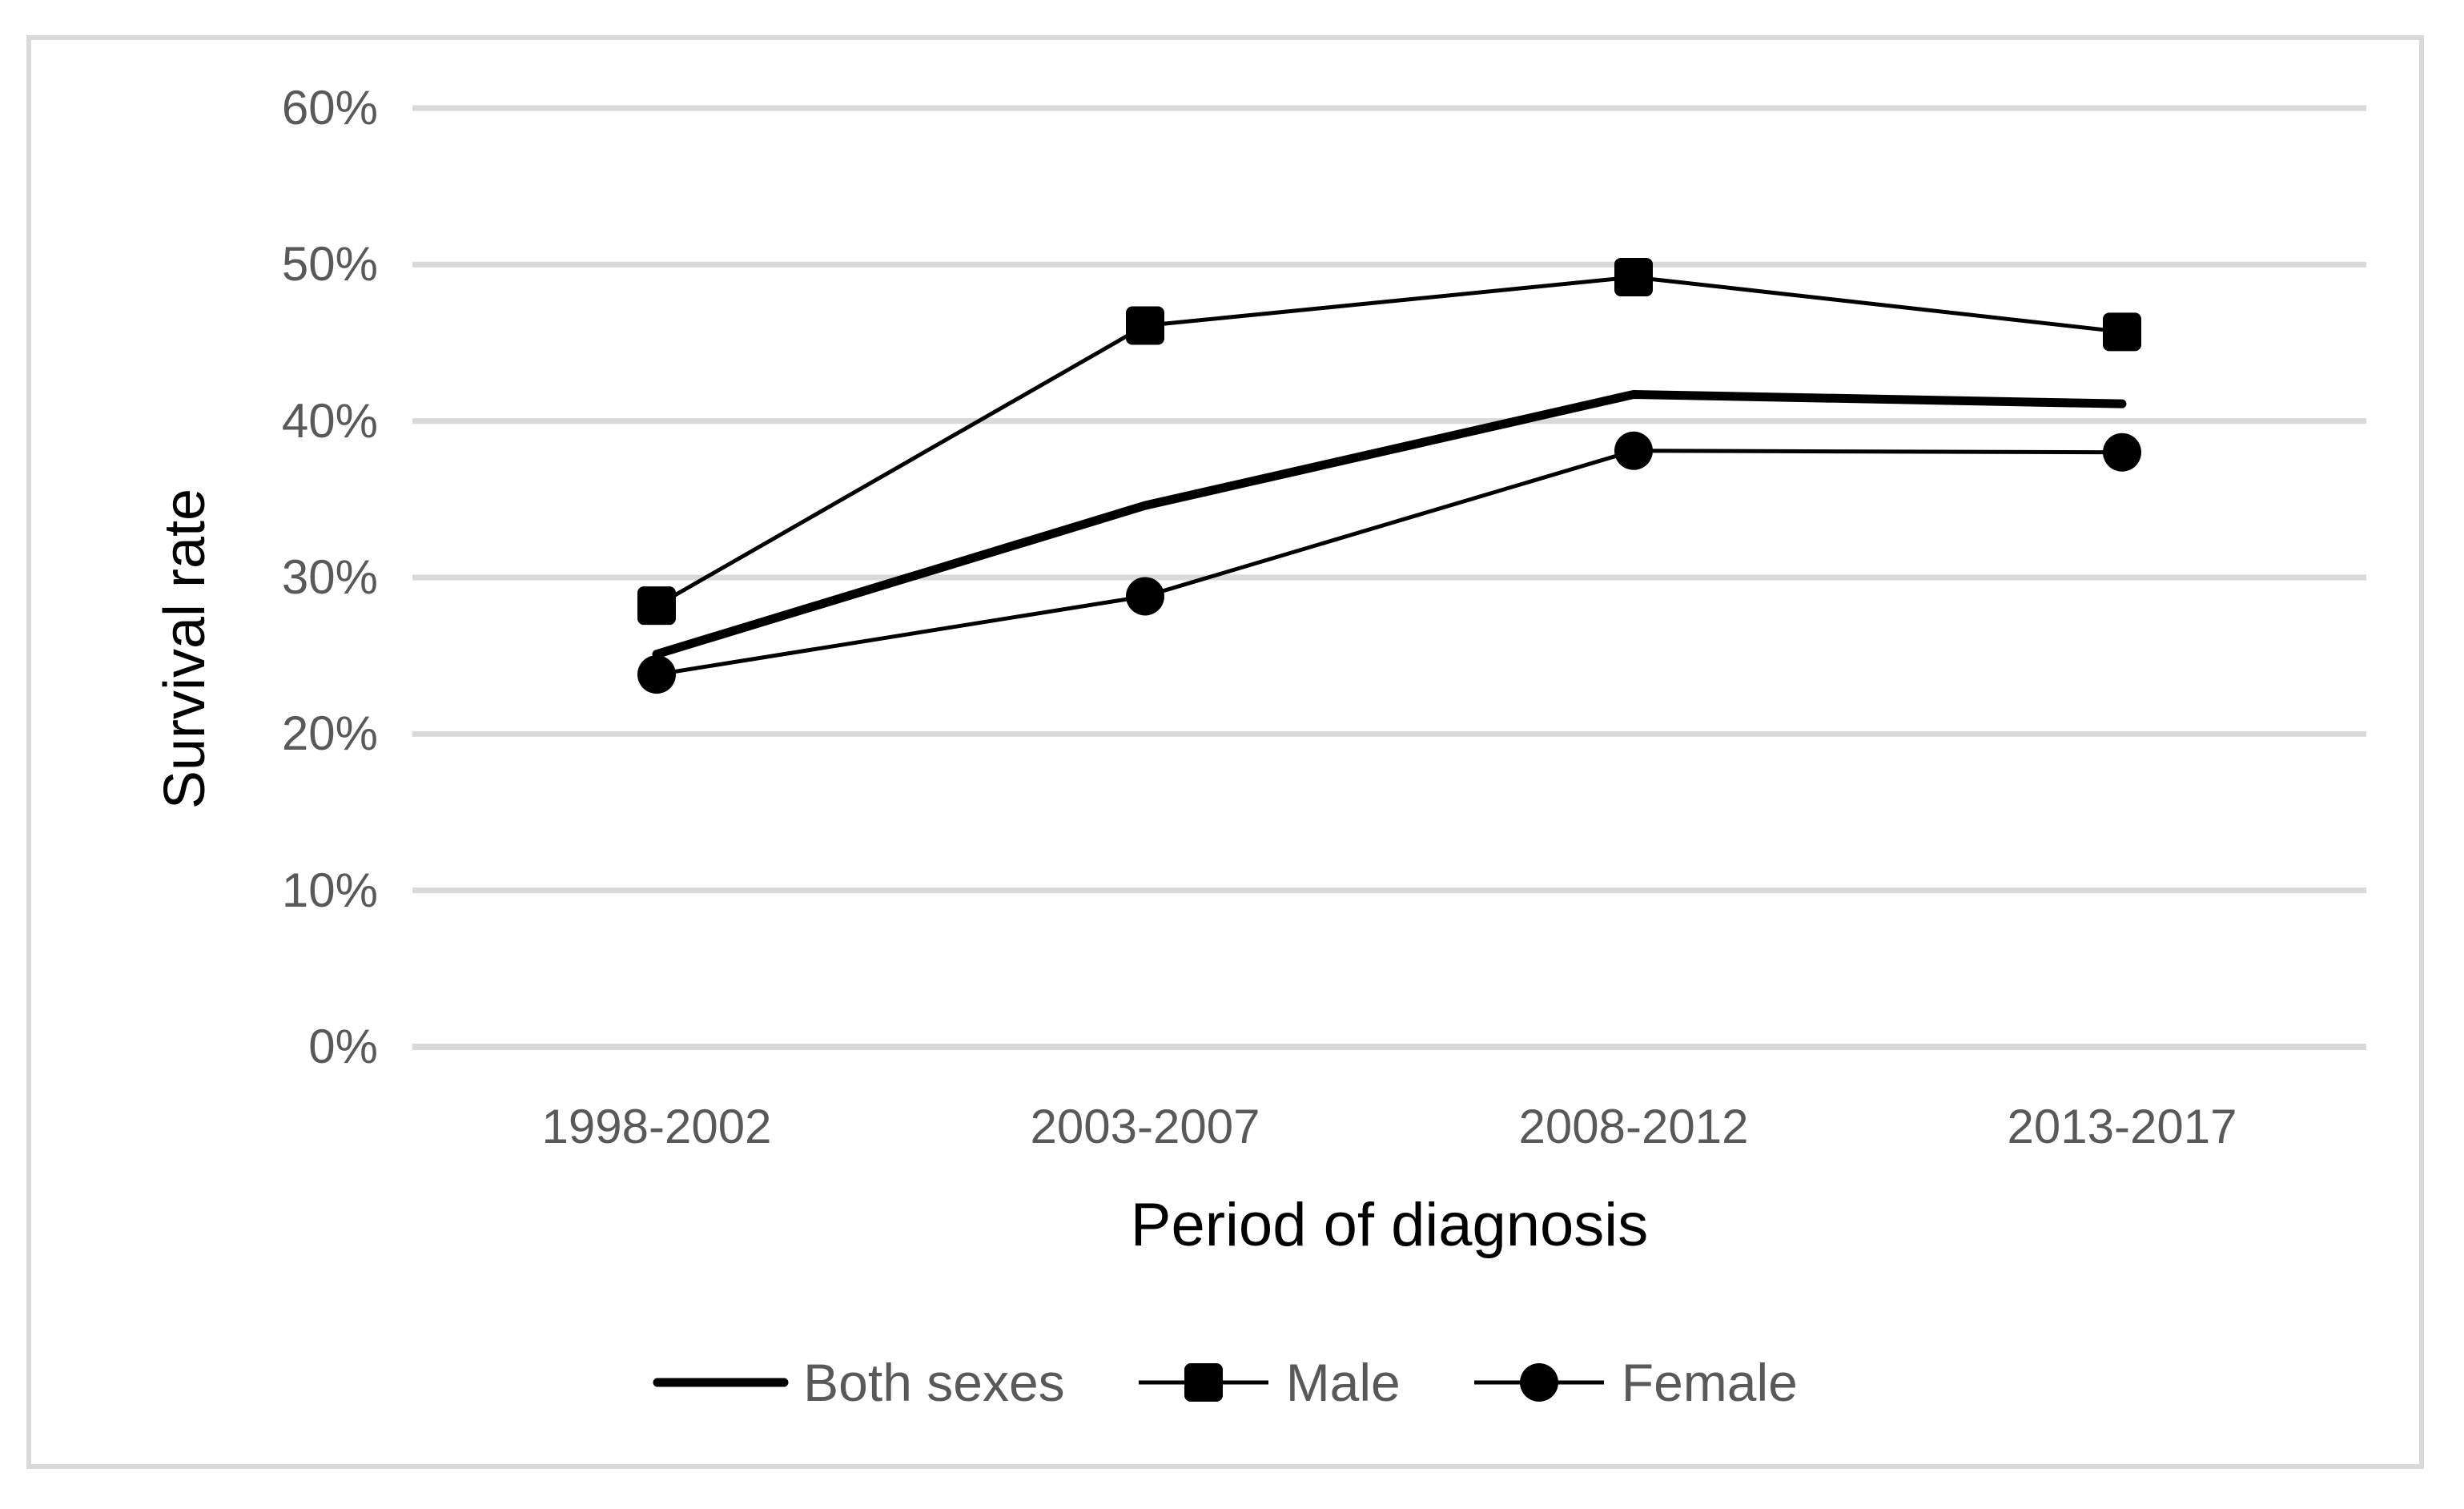 The image size is (2464, 1509). What do you see at coordinates (721, 1382) in the screenshot?
I see `legend-swatch-both-sexes-line` at bounding box center [721, 1382].